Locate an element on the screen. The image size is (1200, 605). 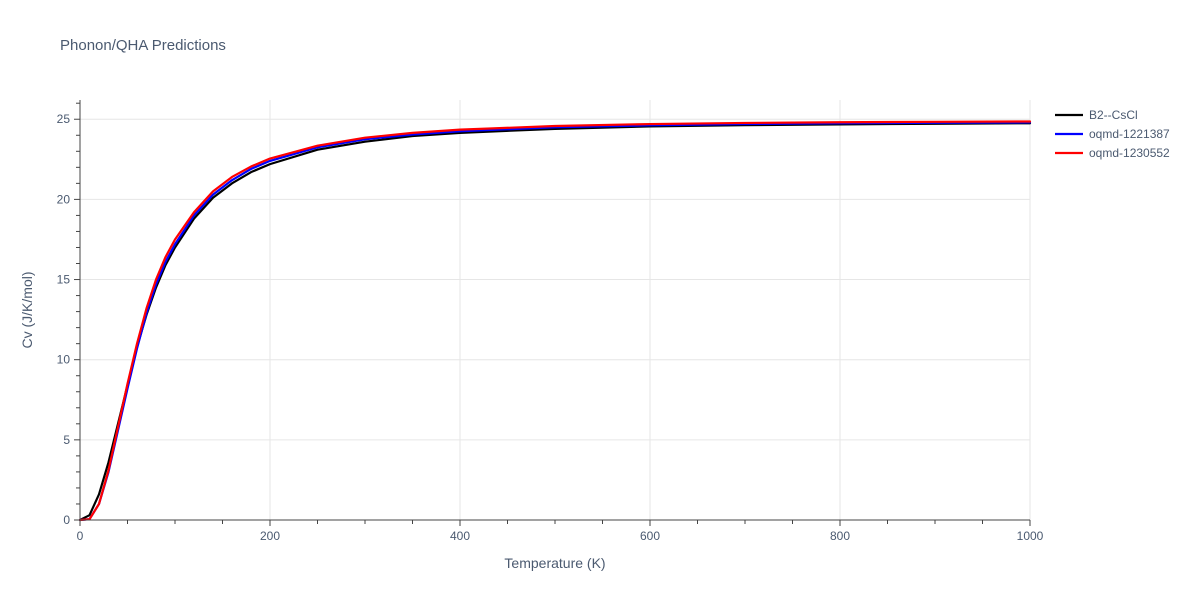
y-axis-title: Cv (J/K/mol) is located at coordinates (27, 310).